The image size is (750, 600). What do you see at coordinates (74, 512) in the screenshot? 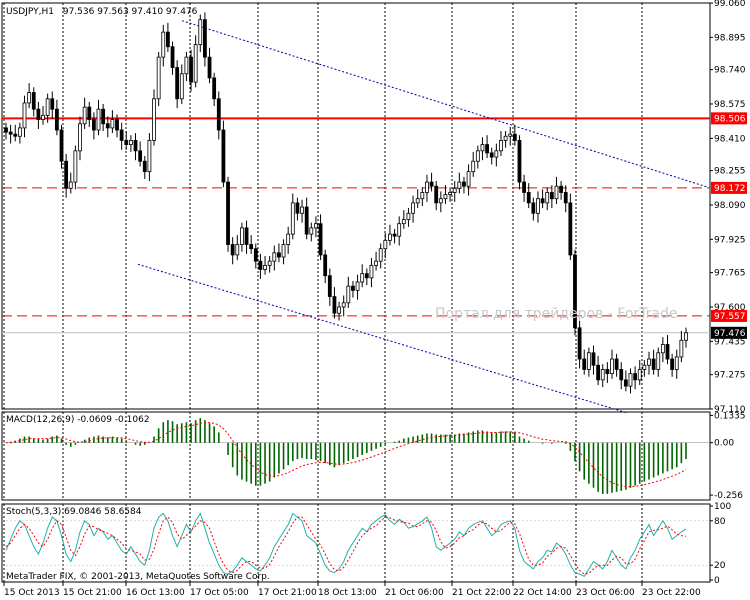
I see `stochastic-label: Stoch(5,3,3) 69.0846 58.6584` at bounding box center [74, 512].